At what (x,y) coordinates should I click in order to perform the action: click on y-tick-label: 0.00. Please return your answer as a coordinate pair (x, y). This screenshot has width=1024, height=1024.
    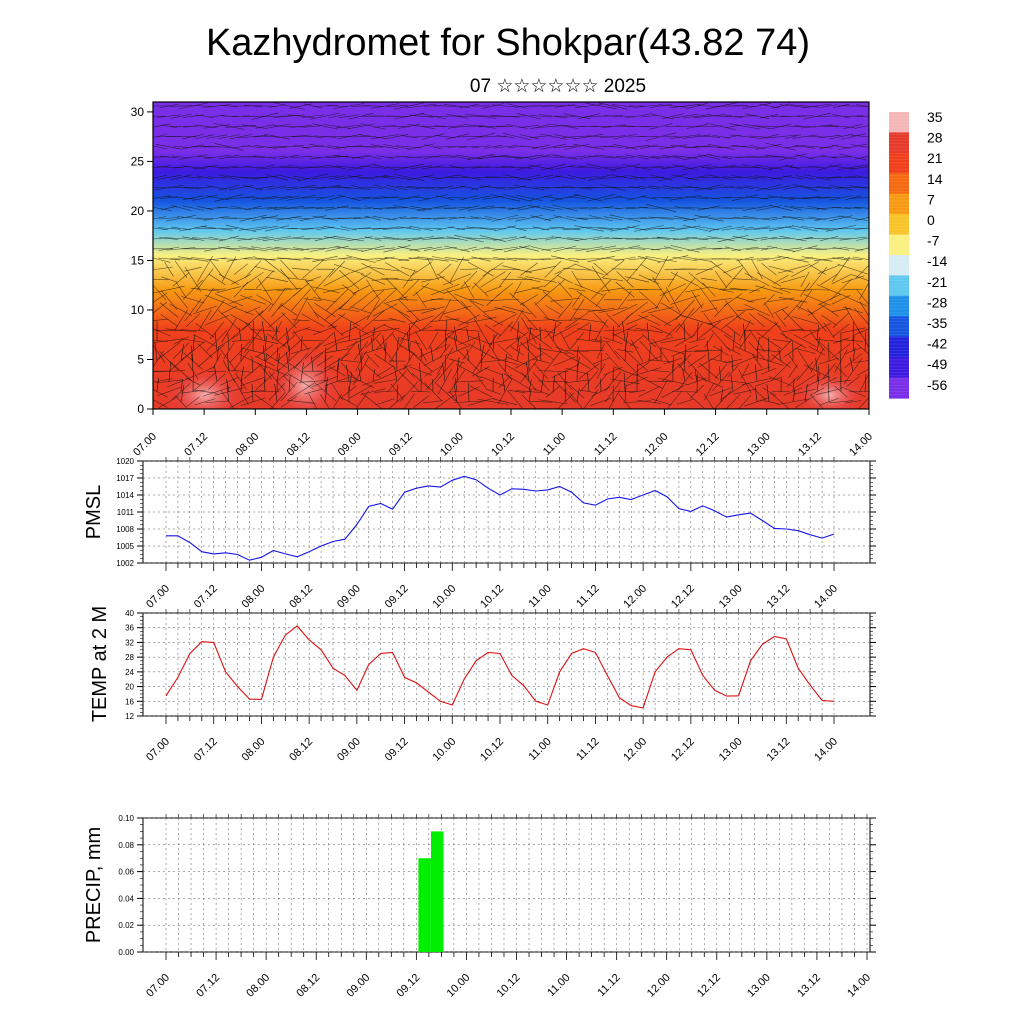
    Looking at the image, I should click on (126, 952).